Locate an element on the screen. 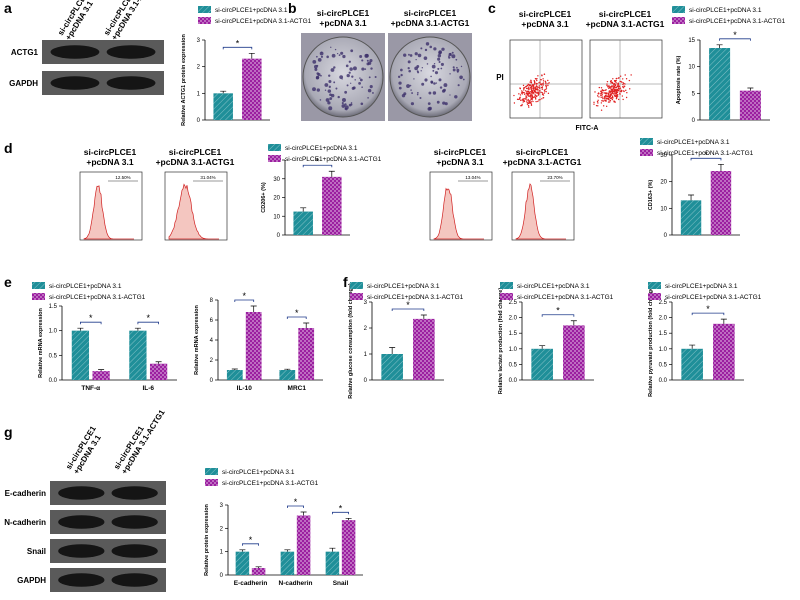 The width and height of the screenshot is (800, 600). blot-row-label: ACTG1 is located at coordinates (25, 52).